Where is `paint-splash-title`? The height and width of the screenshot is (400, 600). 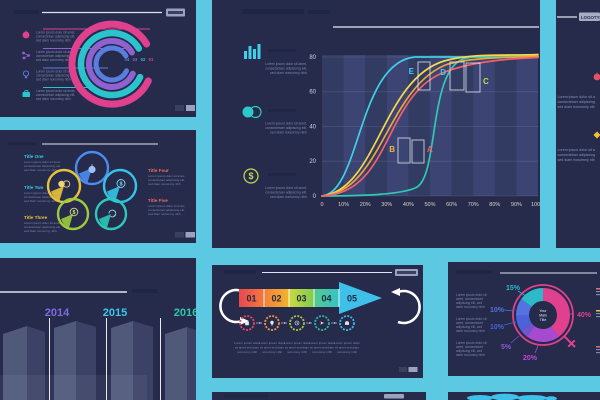 paint-splash-title is located at coordinates (512, 396).